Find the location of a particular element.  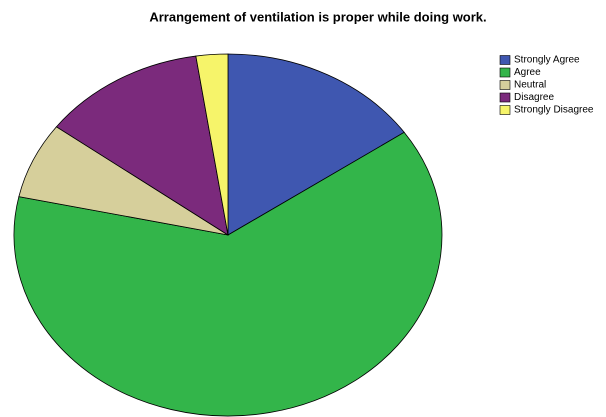

legend-label: Strongly Disagree is located at coordinates (554, 110).